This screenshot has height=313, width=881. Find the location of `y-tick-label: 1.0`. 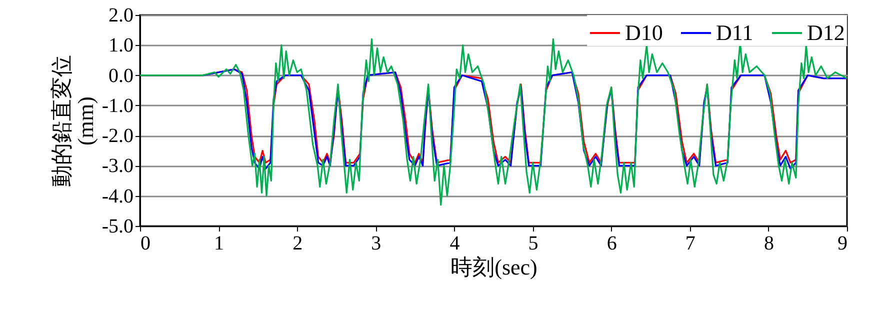

y-tick-label: 1.0 is located at coordinates (121, 45).